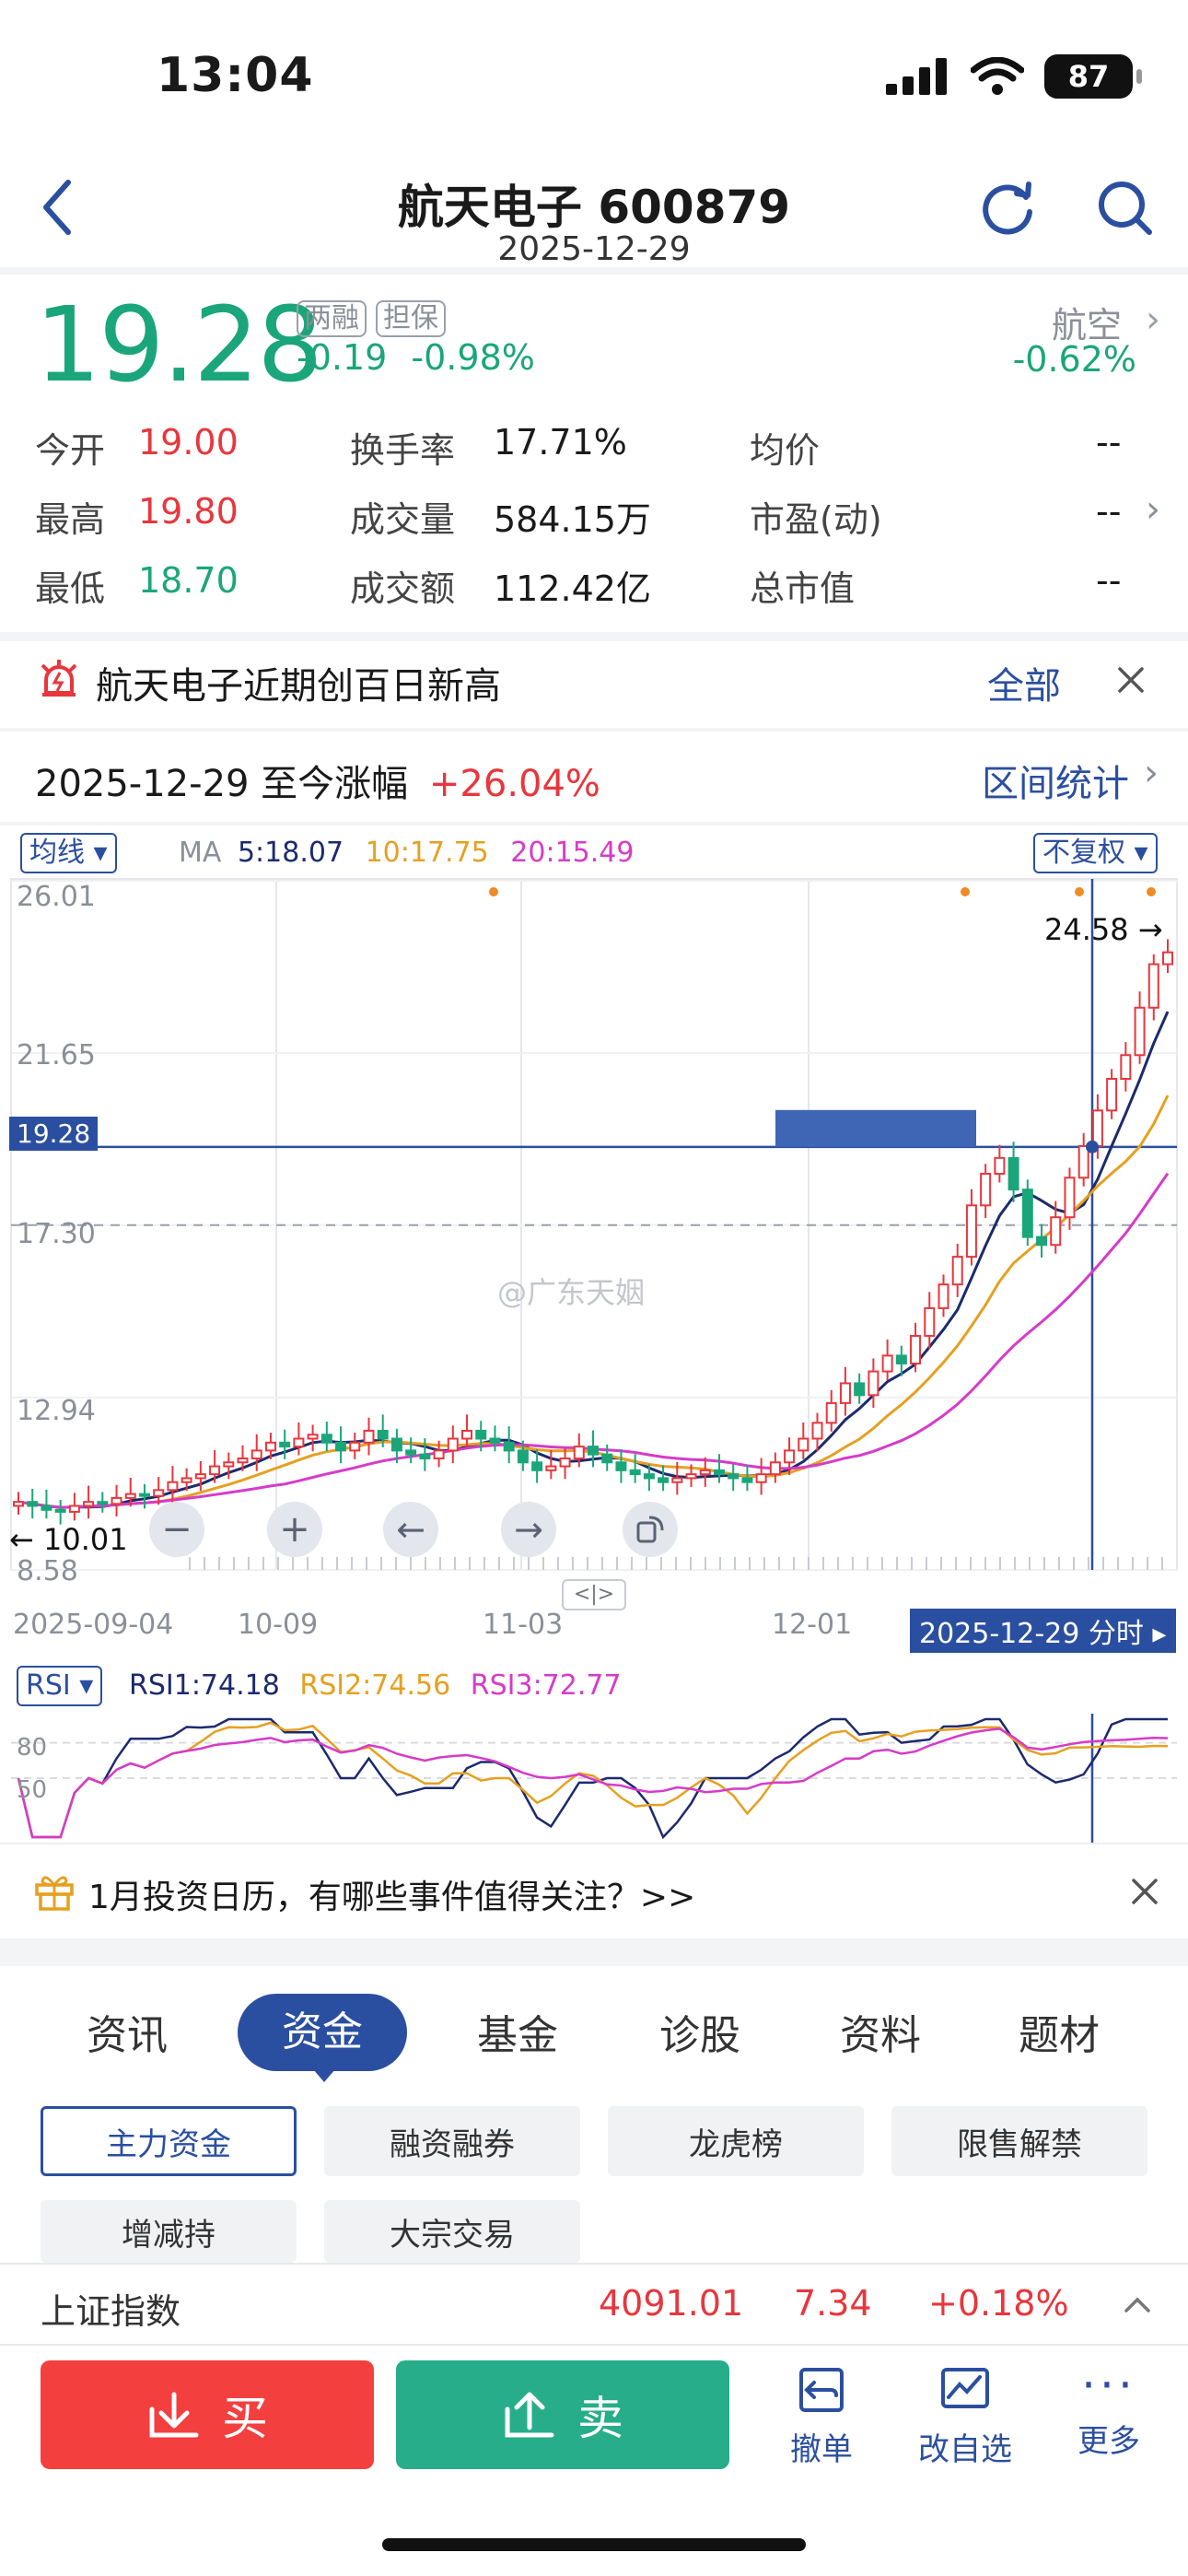 The height and width of the screenshot is (2576, 1188). What do you see at coordinates (803, 588) in the screenshot?
I see `stat-mktcap-label: 总市值` at bounding box center [803, 588].